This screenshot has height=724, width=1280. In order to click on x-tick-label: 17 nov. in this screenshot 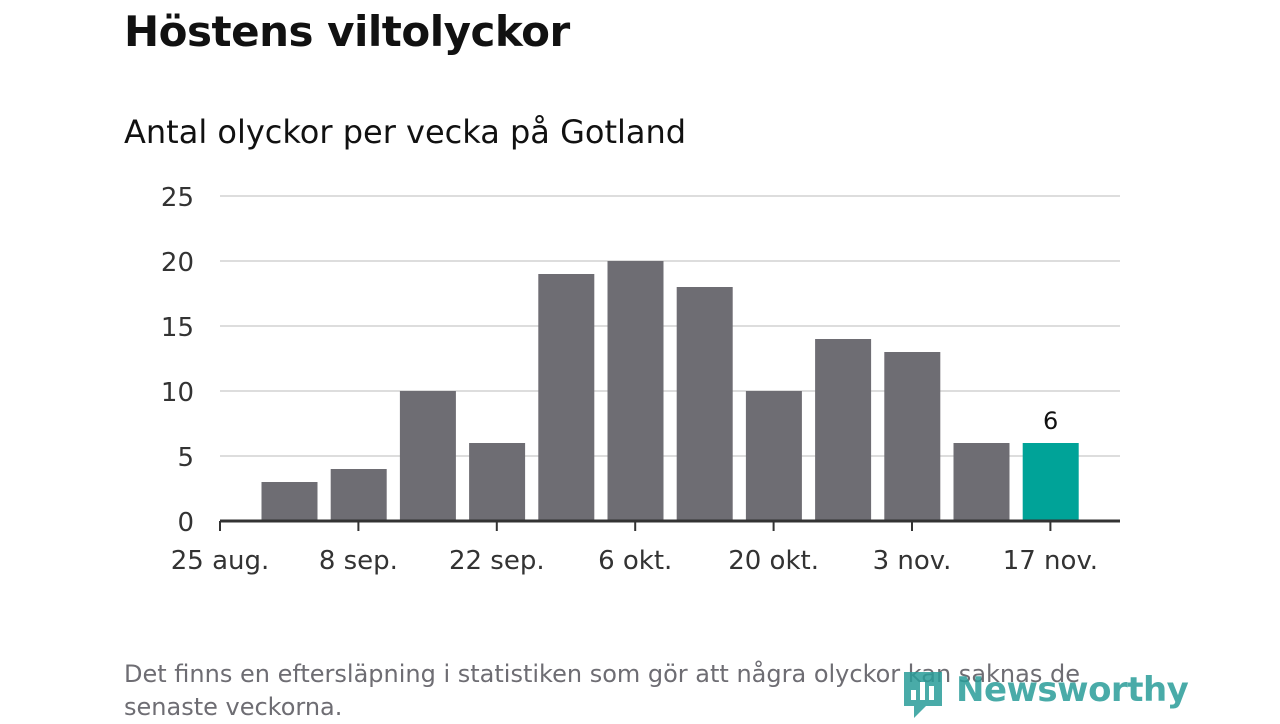, I will do `click(1050, 561)`.